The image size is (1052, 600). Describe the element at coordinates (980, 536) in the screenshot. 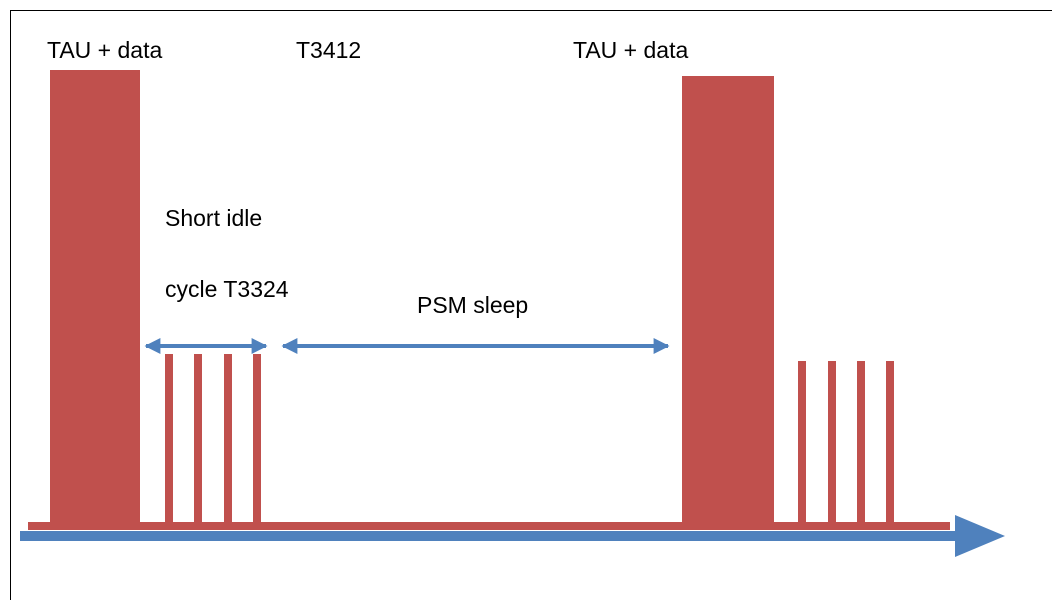

I see `time-axis-arrowhead` at that location.